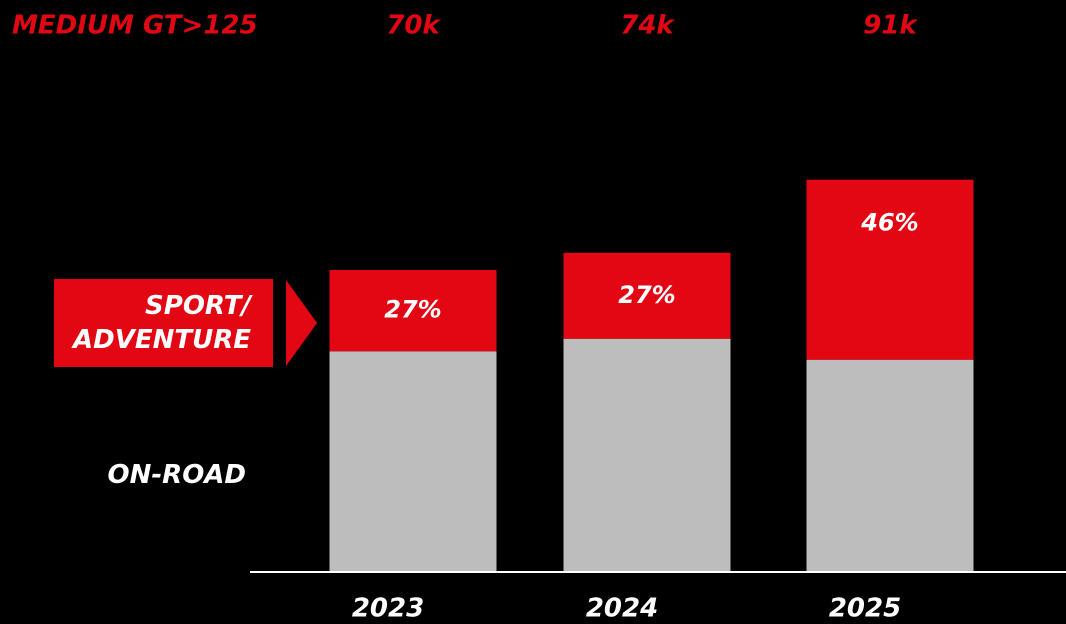  I want to click on legend-arrow, so click(301, 323).